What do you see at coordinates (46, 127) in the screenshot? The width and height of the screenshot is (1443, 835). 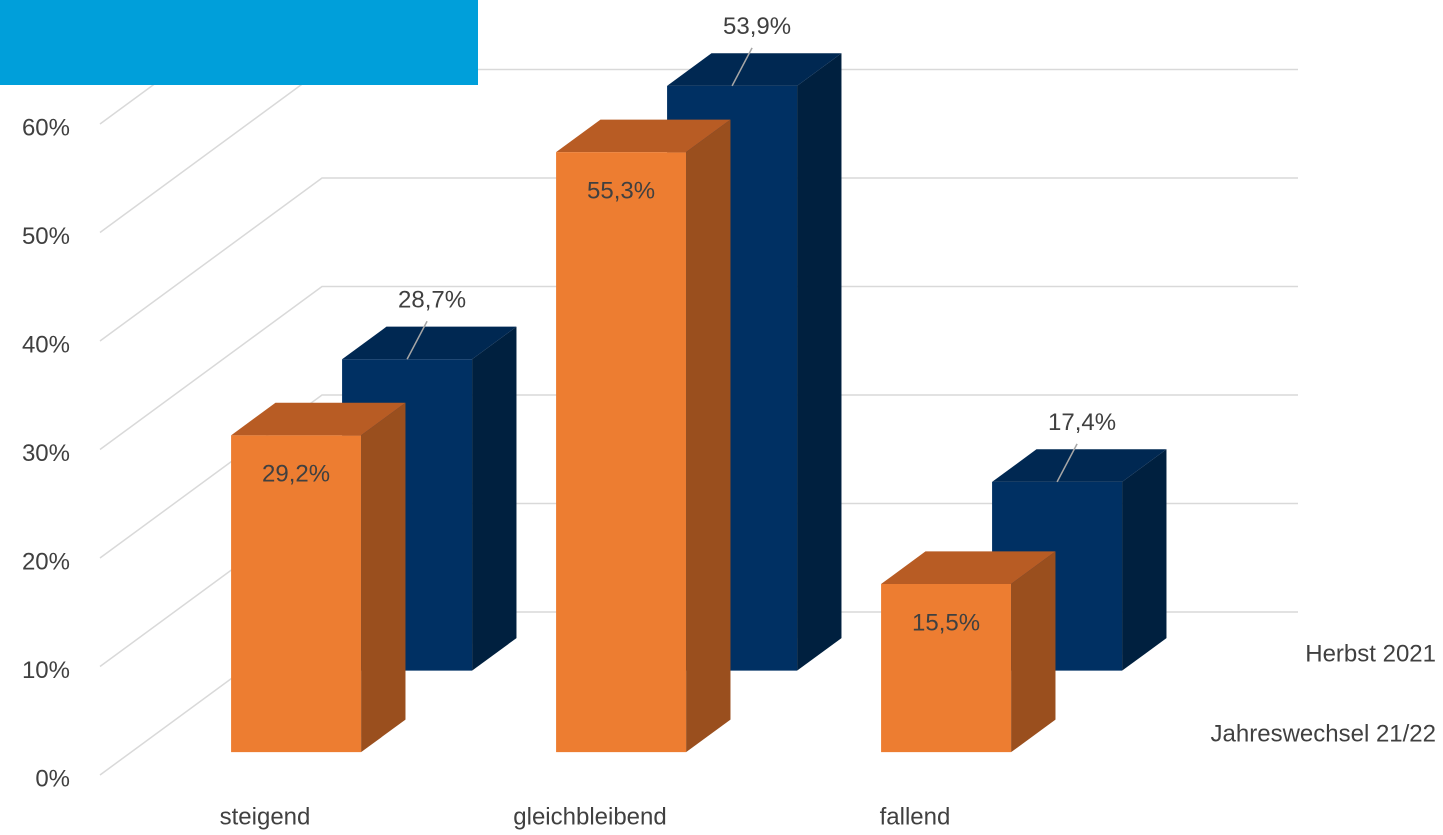 I see `y-tick-label: 60%` at bounding box center [46, 127].